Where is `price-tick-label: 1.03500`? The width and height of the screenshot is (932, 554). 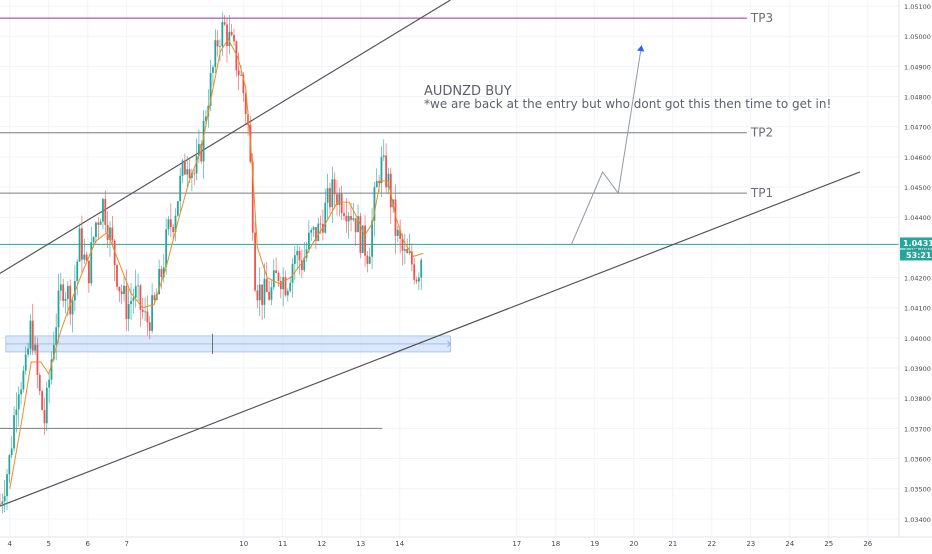
price-tick-label: 1.03500 is located at coordinates (917, 490).